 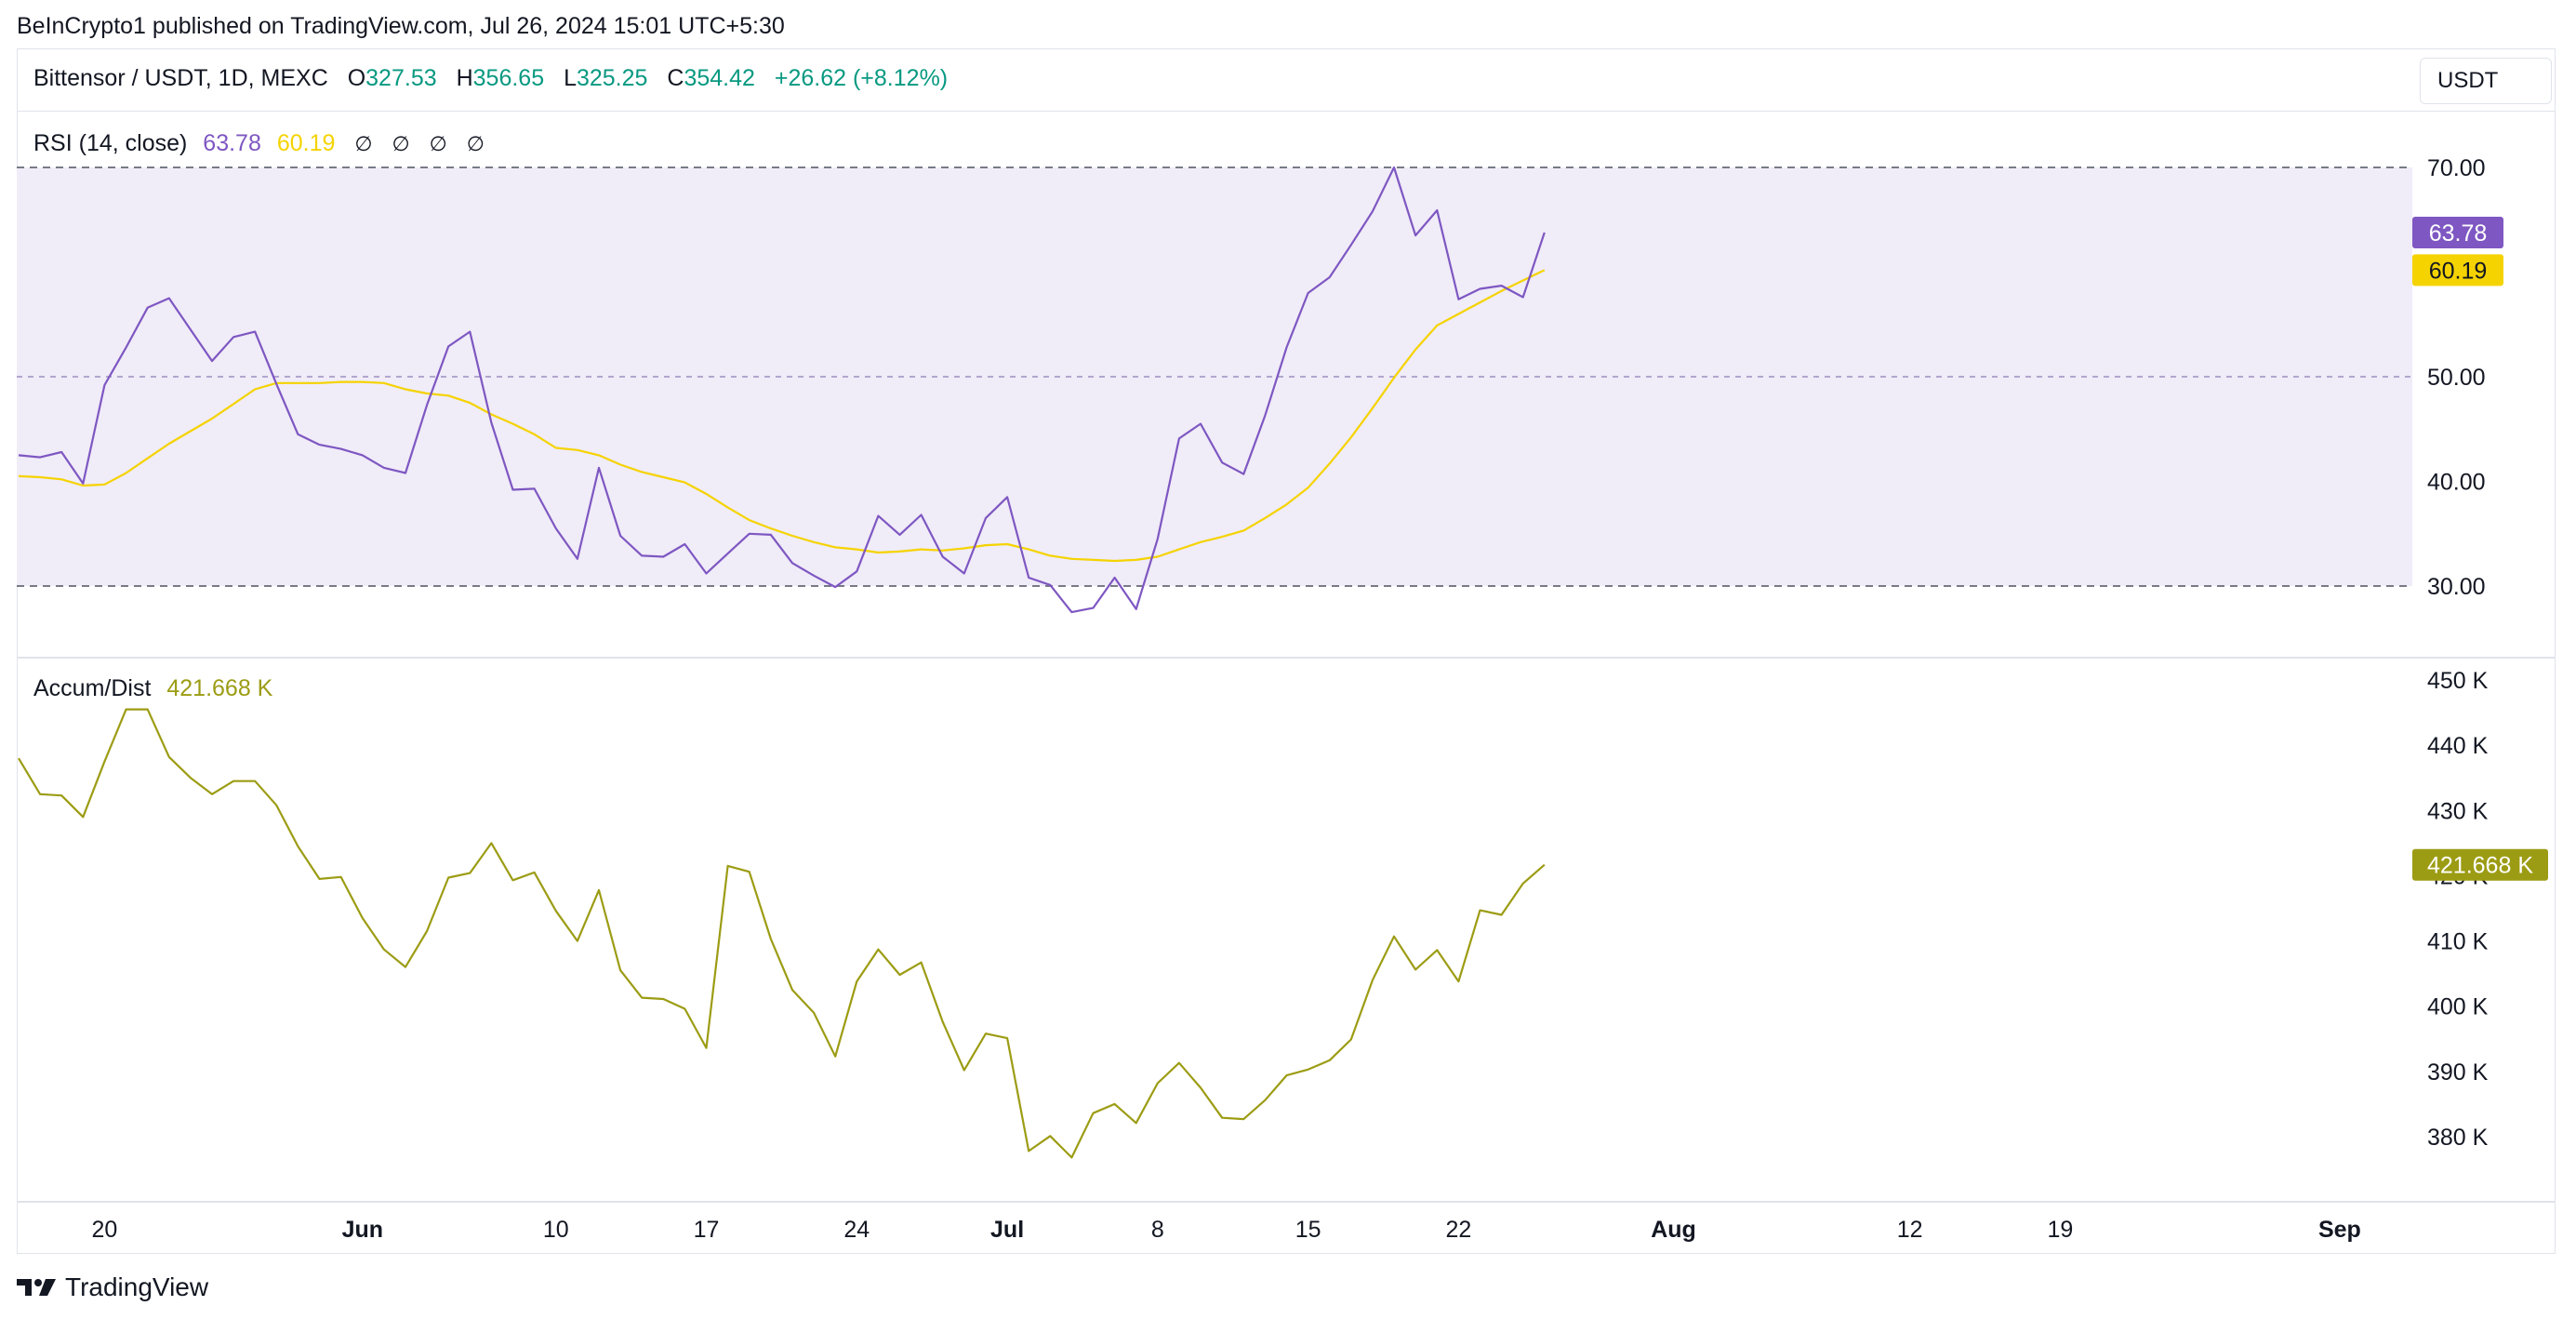 What do you see at coordinates (2458, 811) in the screenshot?
I see `ad-y-tick-label: 430 K` at bounding box center [2458, 811].